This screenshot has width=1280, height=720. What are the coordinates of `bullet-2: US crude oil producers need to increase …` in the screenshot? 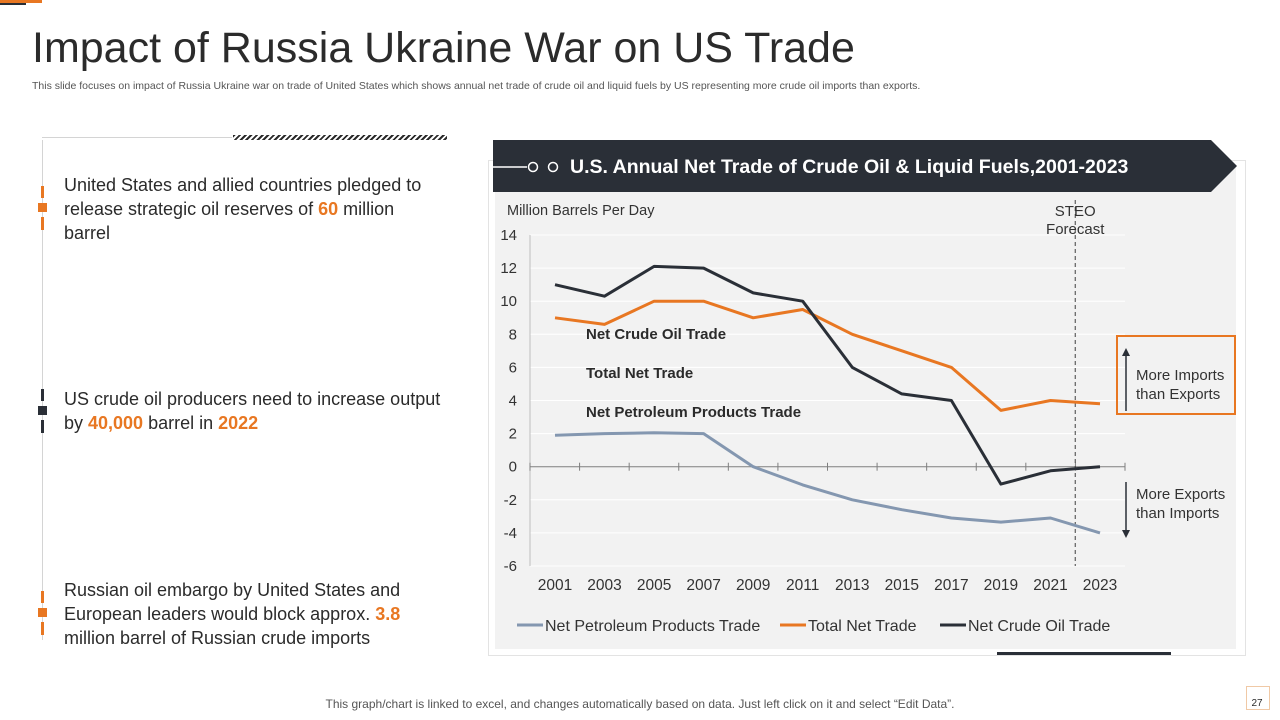 It's located at (254, 411).